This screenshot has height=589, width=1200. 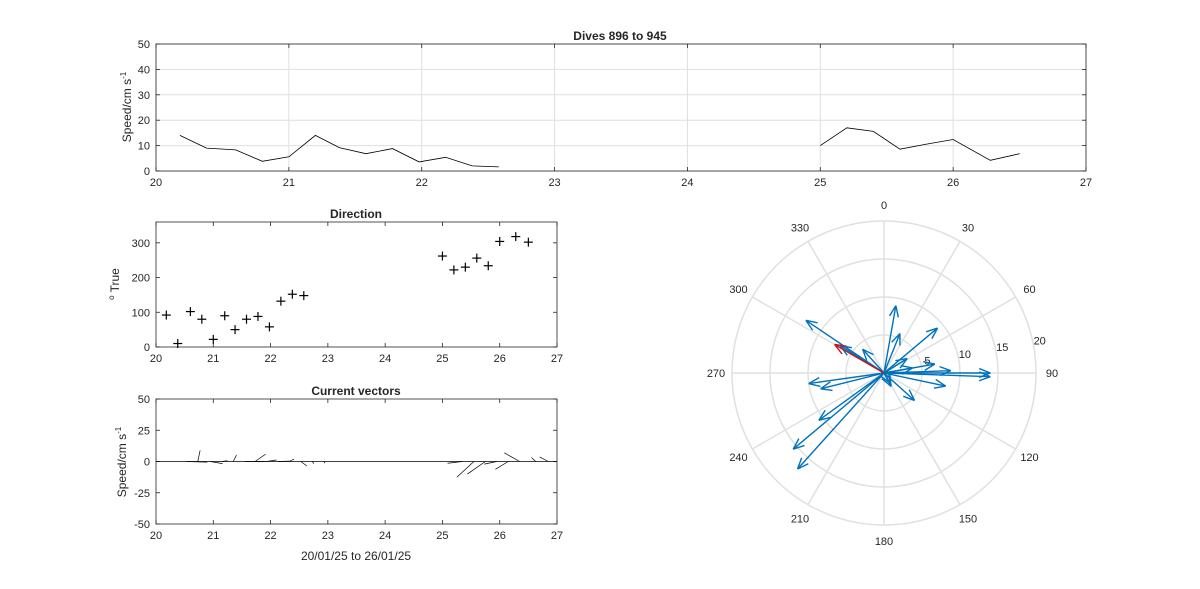 What do you see at coordinates (557, 536) in the screenshot?
I see `x-tick-label: 27` at bounding box center [557, 536].